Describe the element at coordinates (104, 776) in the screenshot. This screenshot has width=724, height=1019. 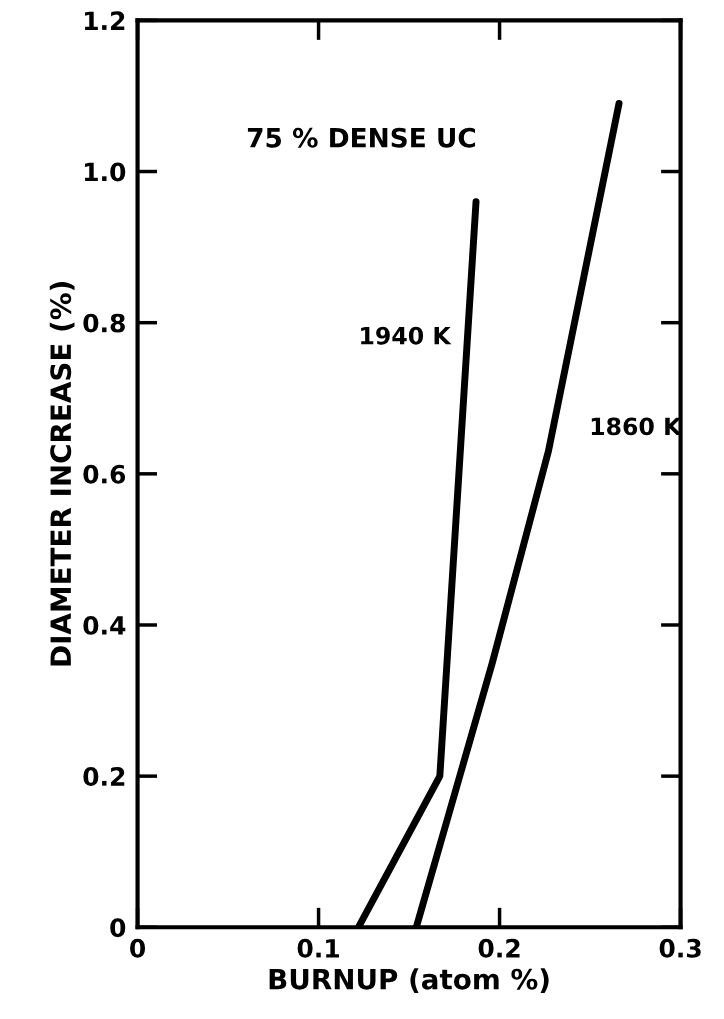
I see `y-tick-label: 0.2` at that location.